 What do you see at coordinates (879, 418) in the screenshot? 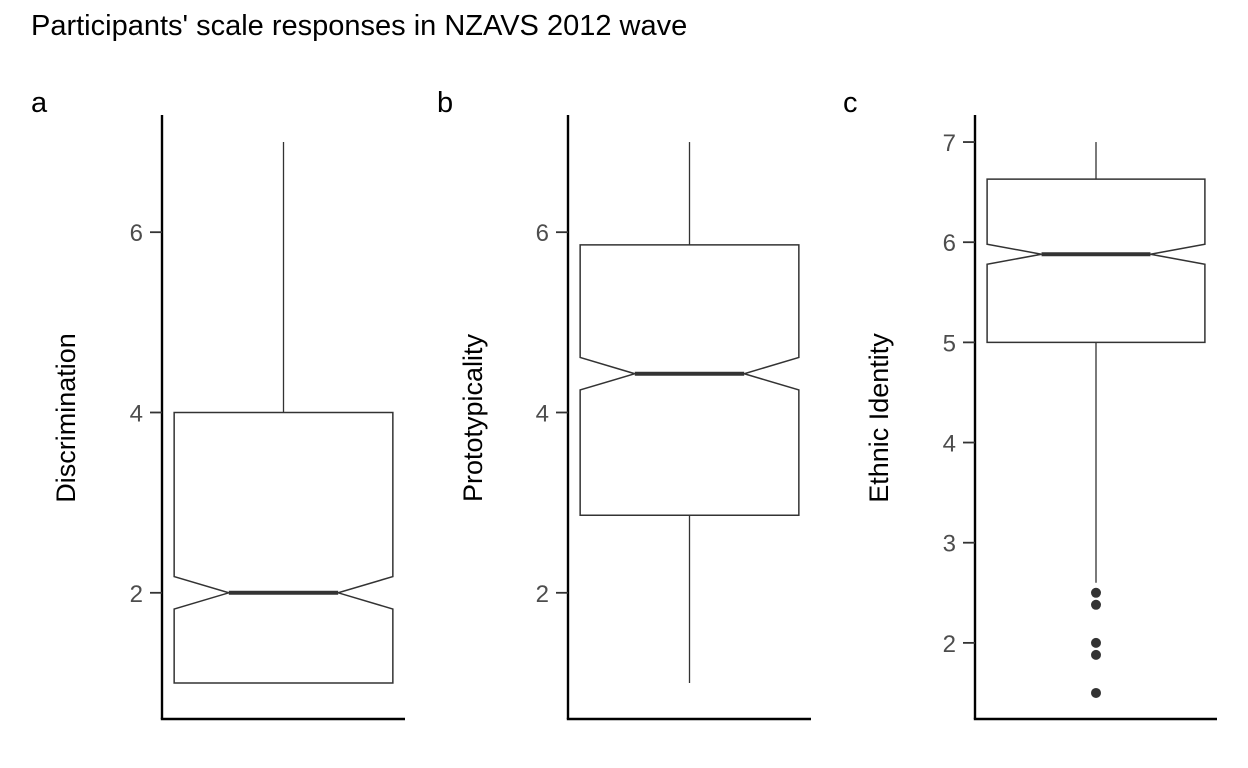
I see `y-axis-title: Ethnic Identity` at bounding box center [879, 418].